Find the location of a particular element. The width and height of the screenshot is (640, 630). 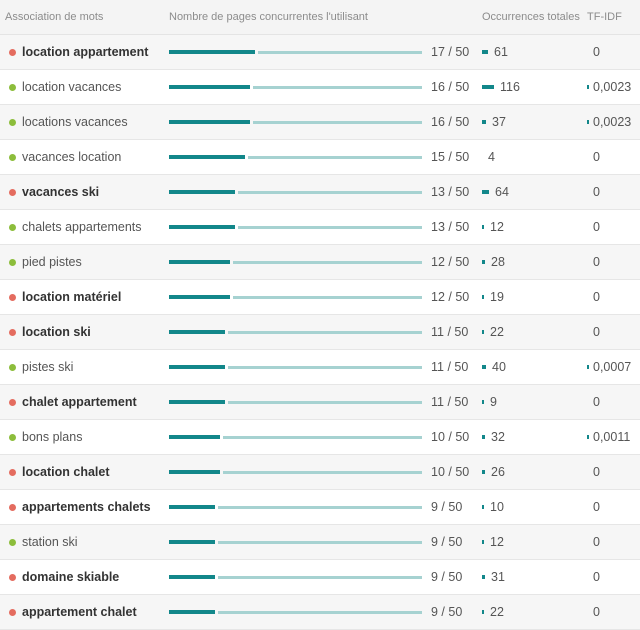

table-row: location matériel 12 / 50 19 0 is located at coordinates (320, 297).